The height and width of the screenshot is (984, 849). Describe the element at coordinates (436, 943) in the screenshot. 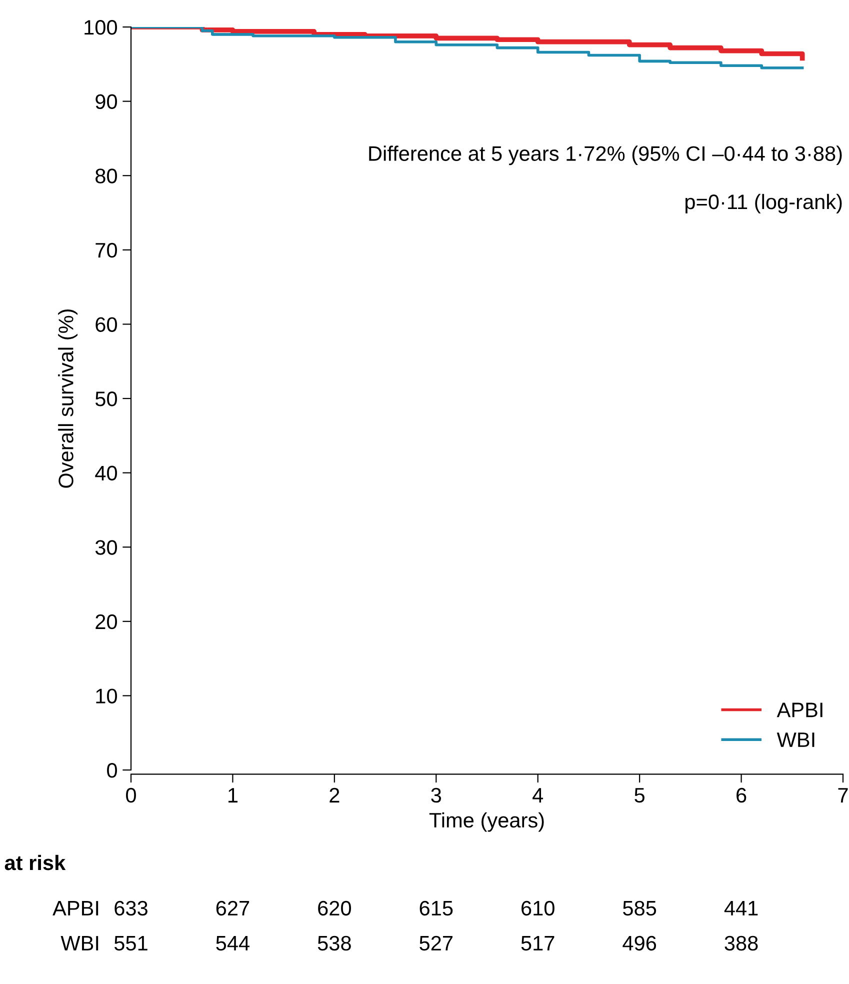

I see `text: 527` at that location.